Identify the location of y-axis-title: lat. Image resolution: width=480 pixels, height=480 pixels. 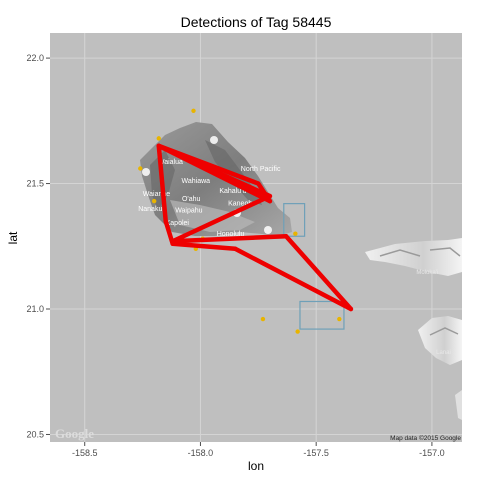
(13, 237).